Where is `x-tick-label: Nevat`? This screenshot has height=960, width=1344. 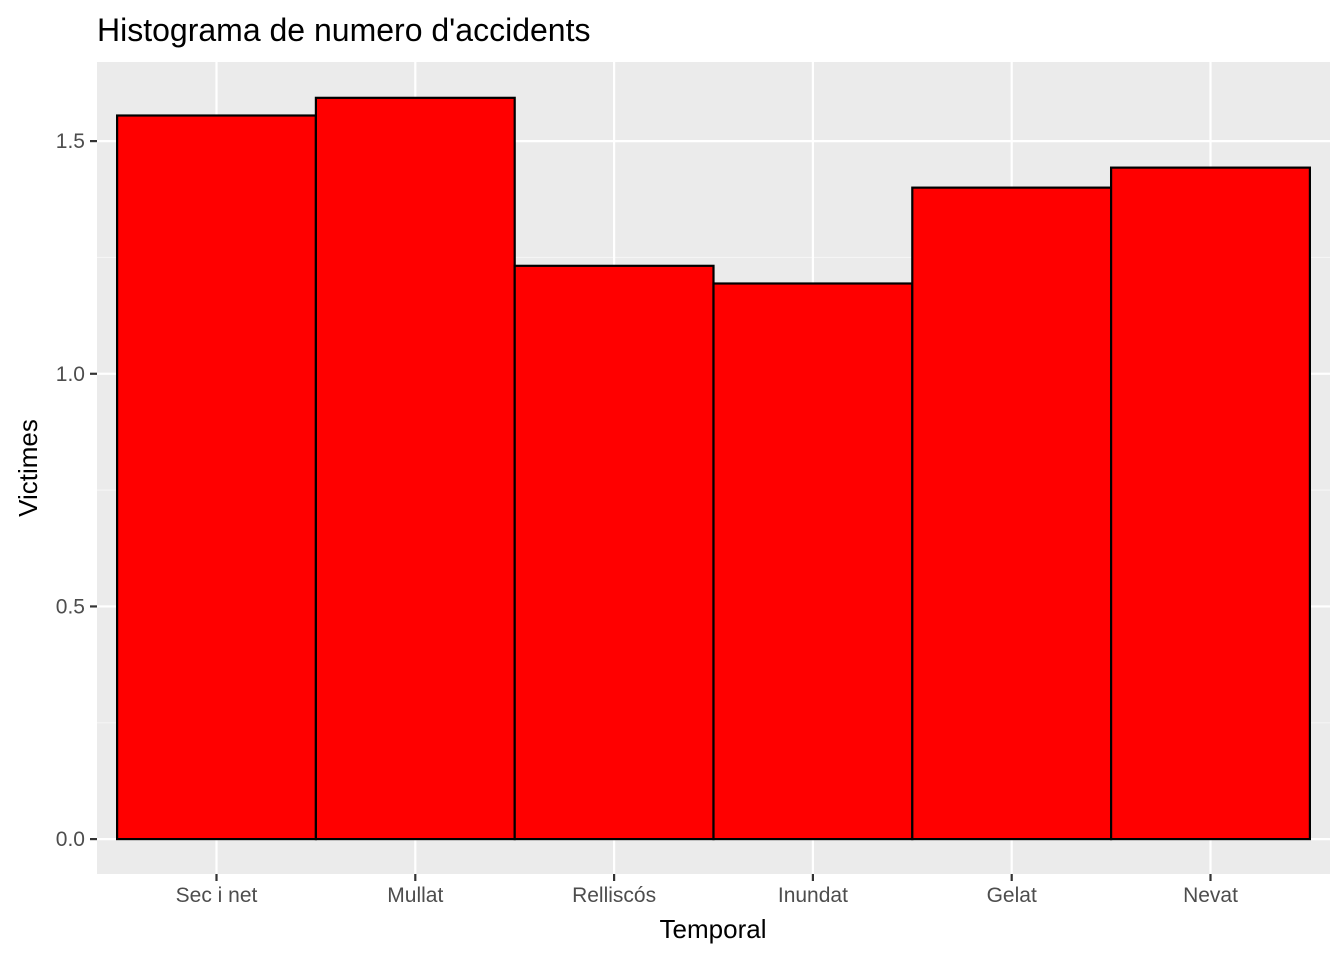
x-tick-label: Nevat is located at coordinates (1210, 895).